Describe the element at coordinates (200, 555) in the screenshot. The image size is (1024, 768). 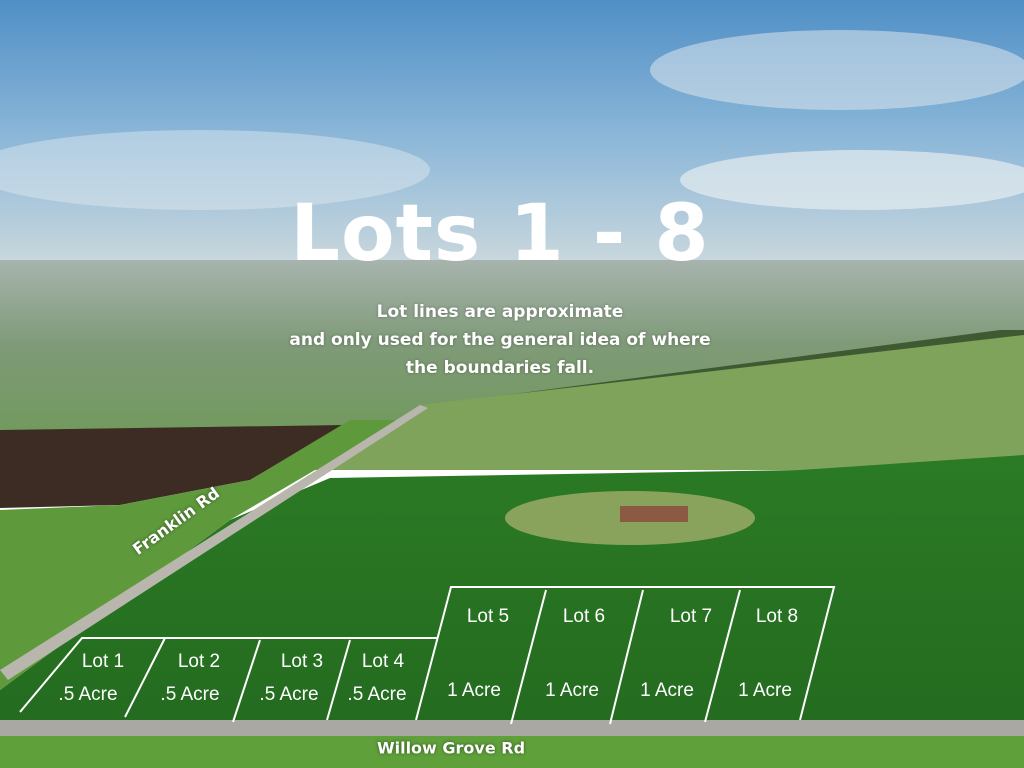
I see `grass-strip` at that location.